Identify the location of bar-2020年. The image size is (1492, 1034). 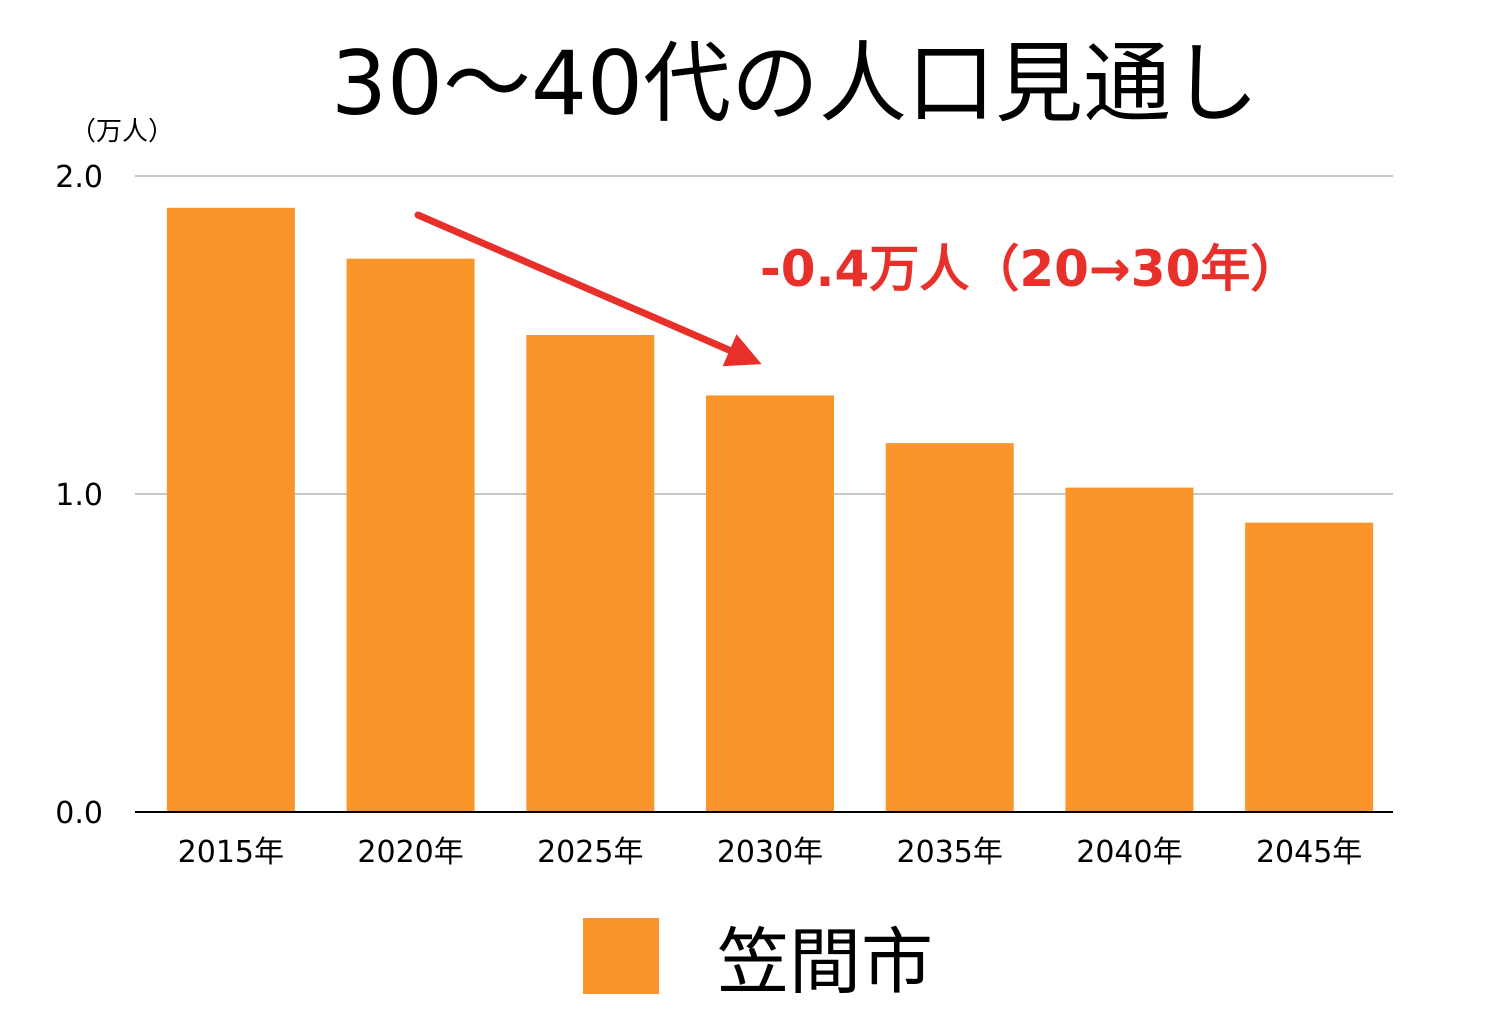
(410, 535).